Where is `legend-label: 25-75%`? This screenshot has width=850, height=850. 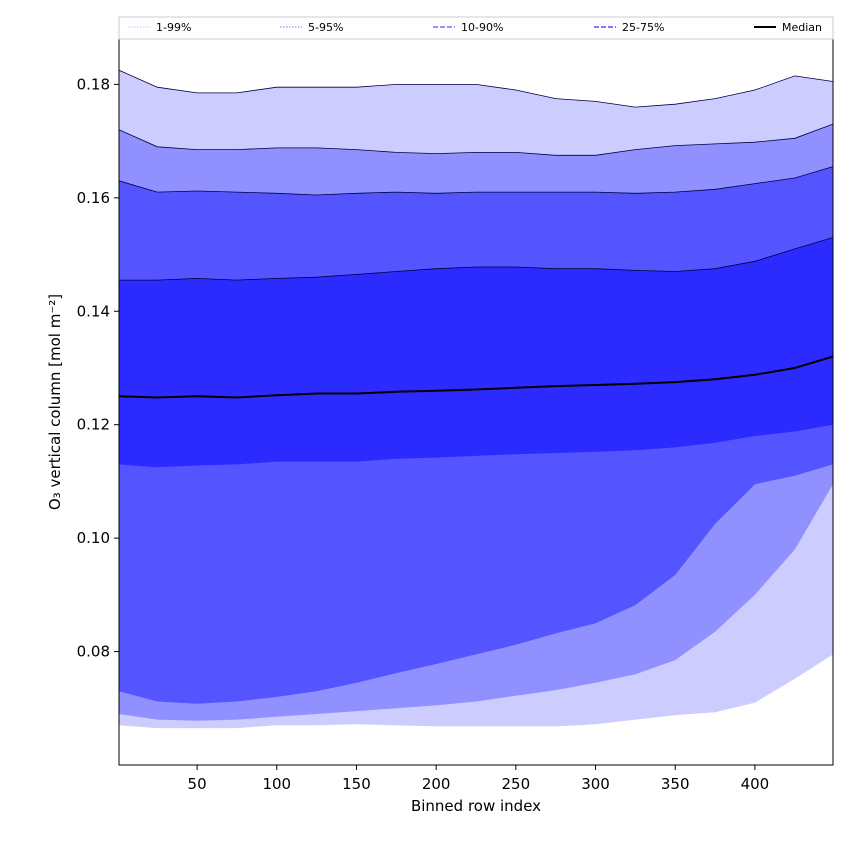
legend-label: 25-75% is located at coordinates (643, 27).